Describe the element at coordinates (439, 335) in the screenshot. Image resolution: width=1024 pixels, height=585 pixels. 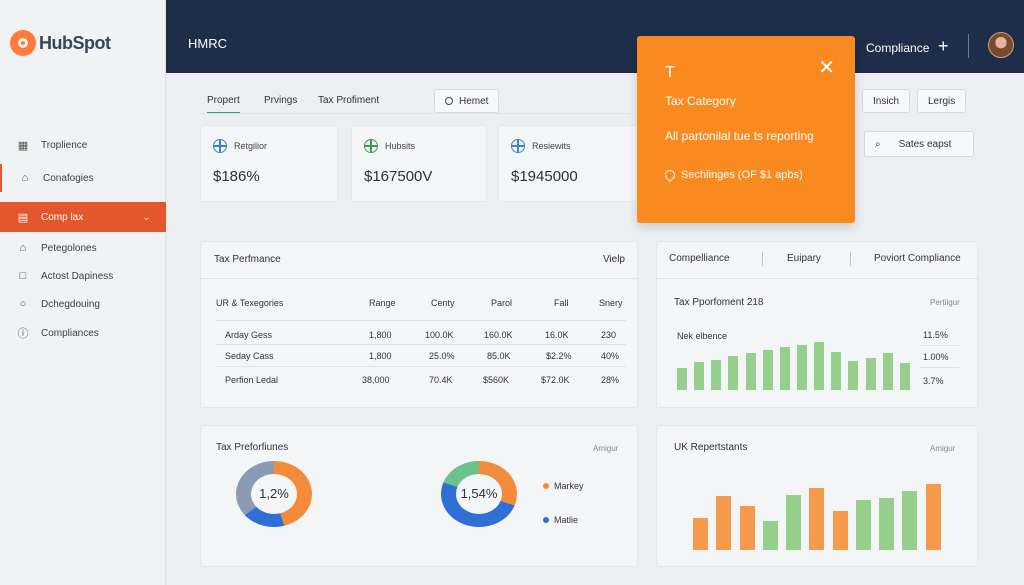
I see `table-cell: 100.0K` at that location.